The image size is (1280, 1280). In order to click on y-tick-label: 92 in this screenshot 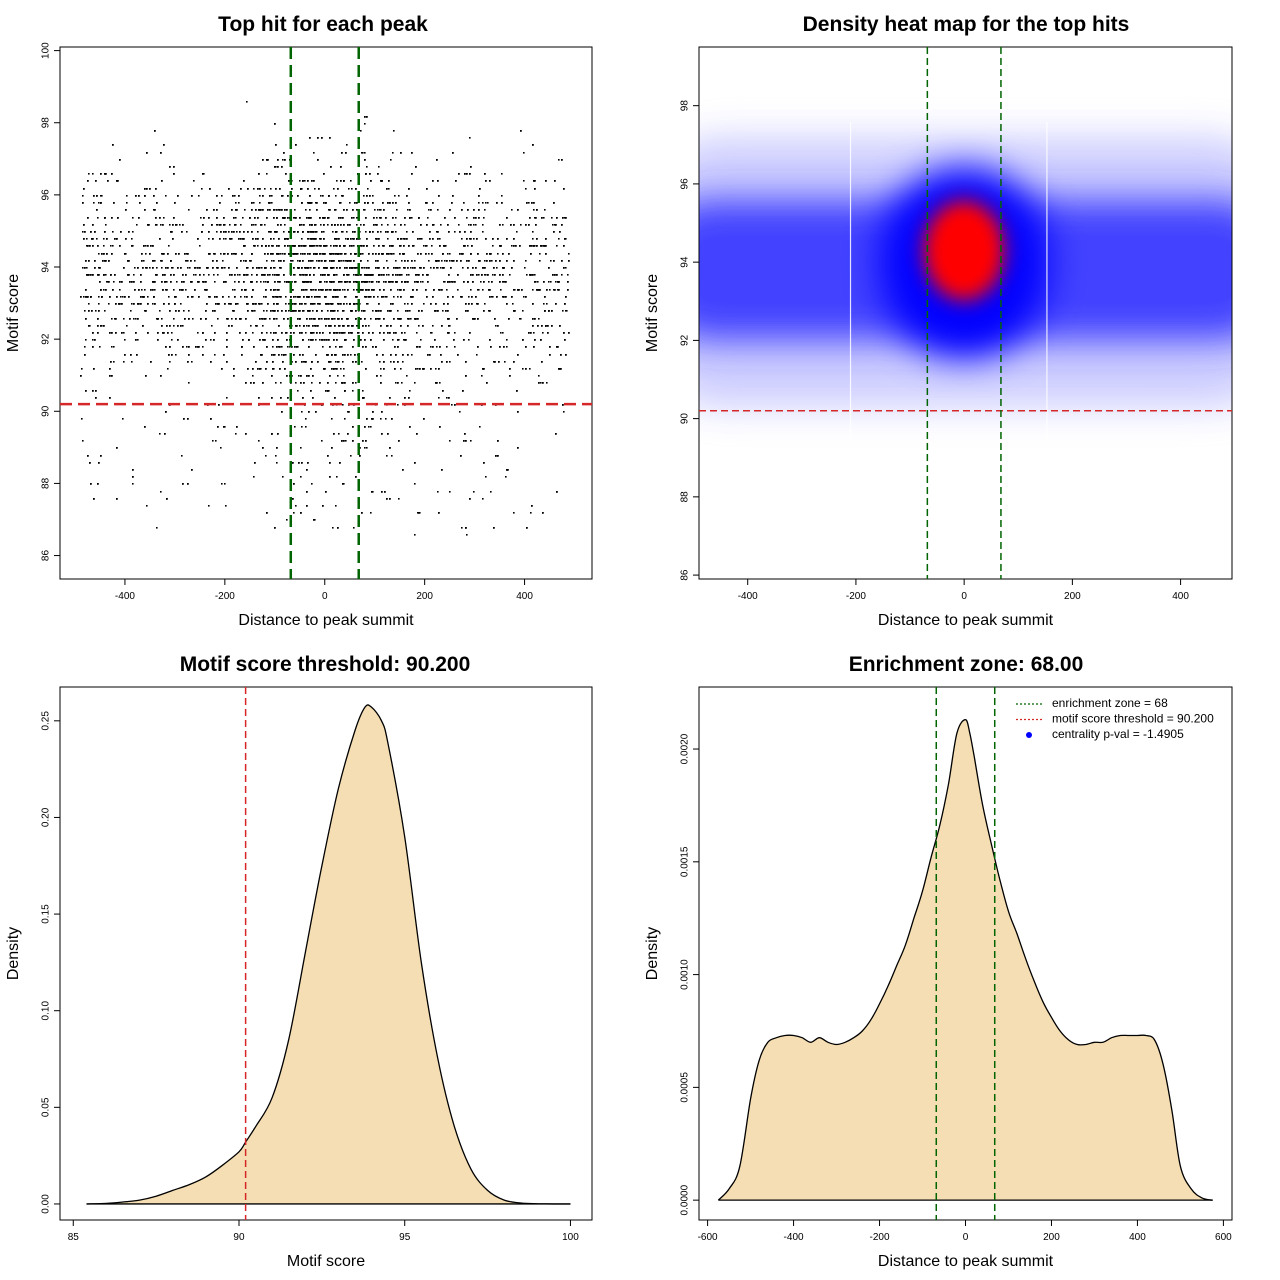, I will do `click(46, 339)`.